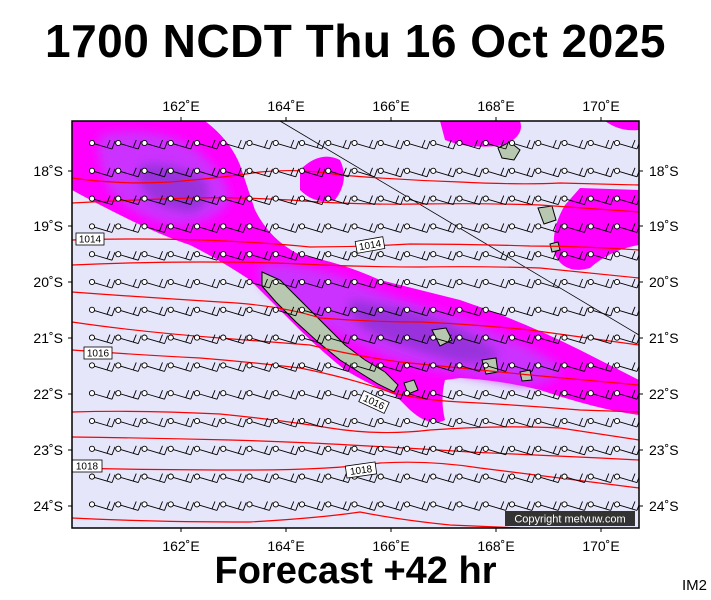 The width and height of the screenshot is (711, 600). I want to click on lat-tick-label-left: 22˚S, so click(48, 394).